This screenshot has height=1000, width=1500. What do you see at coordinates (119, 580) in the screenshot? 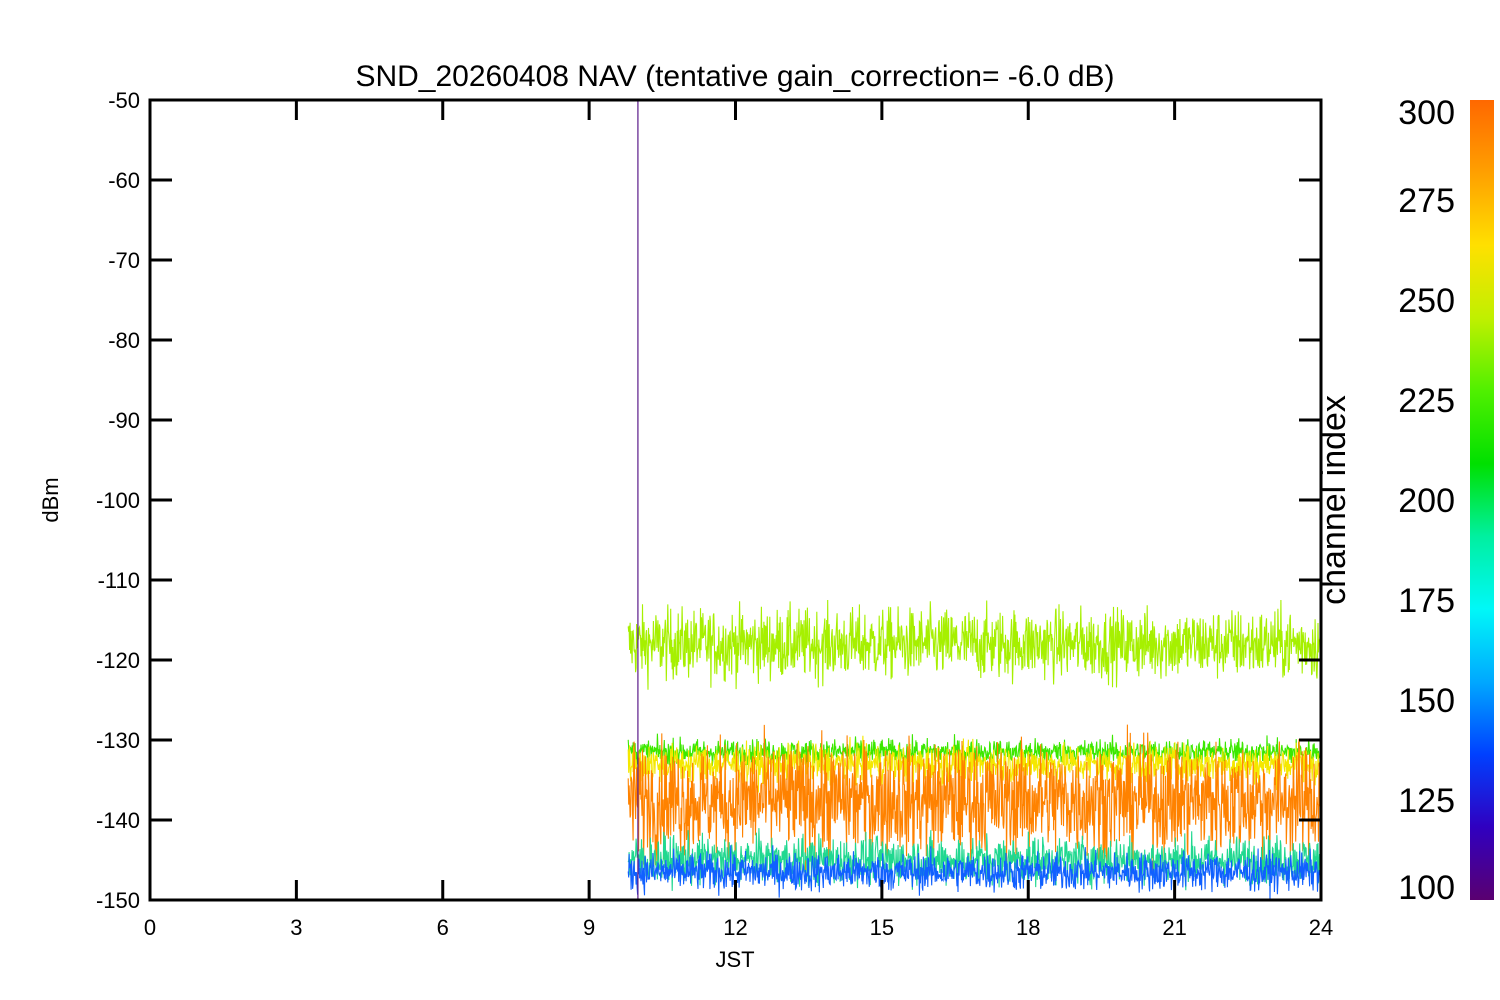
I see `y-tick-label: -110` at bounding box center [119, 580].